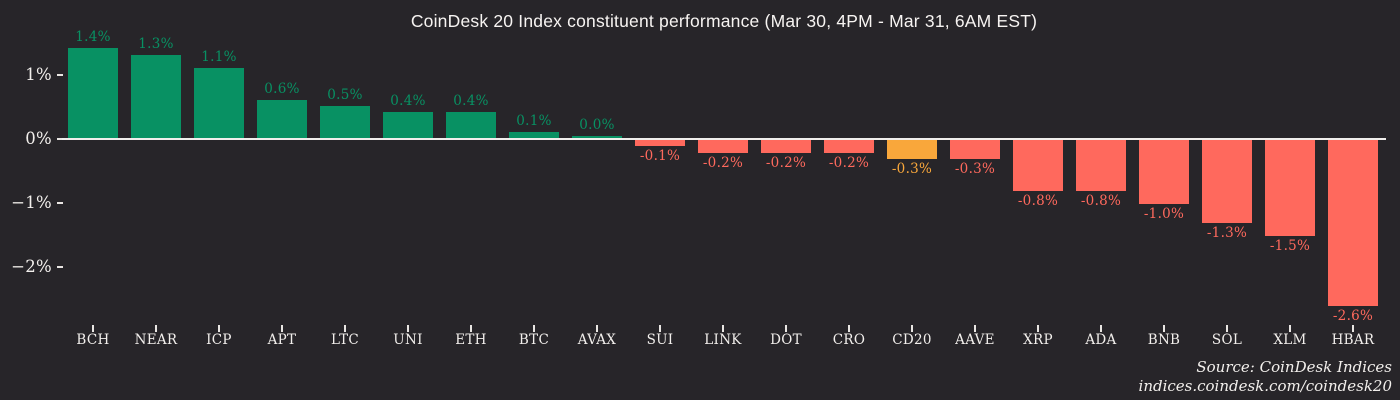  I want to click on bar-value-label-eth: 0.4%, so click(471, 101).